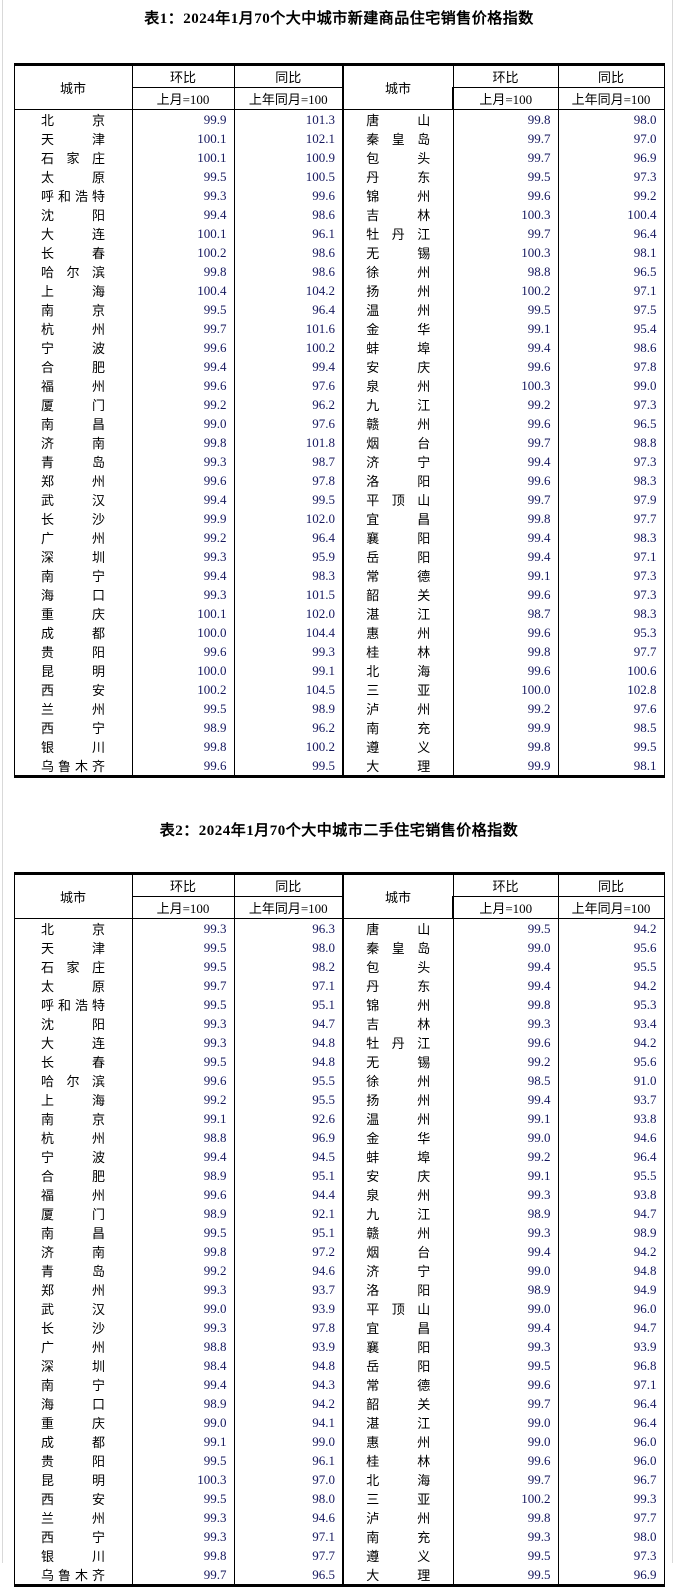 The height and width of the screenshot is (1587, 678). What do you see at coordinates (339, 1175) in the screenshot?
I see `table-row: 合肥 98.9 95.1 安庆 99.1 95.5` at bounding box center [339, 1175].